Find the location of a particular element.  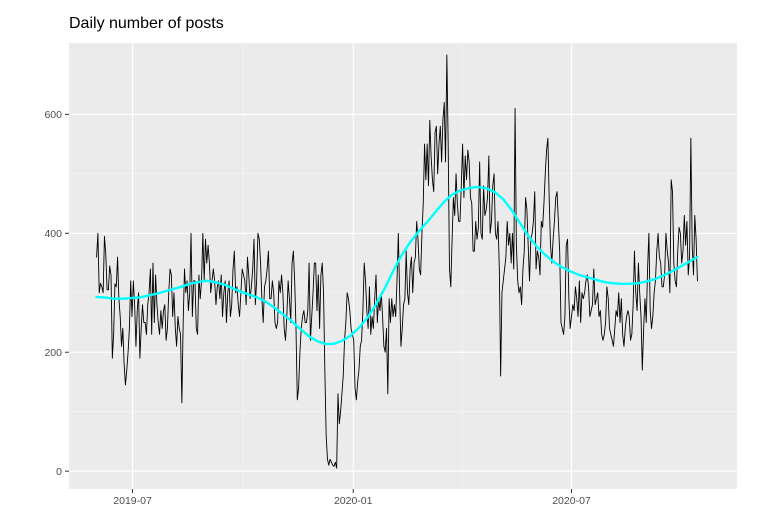

y-tick-label: 200 is located at coordinates (53, 353).